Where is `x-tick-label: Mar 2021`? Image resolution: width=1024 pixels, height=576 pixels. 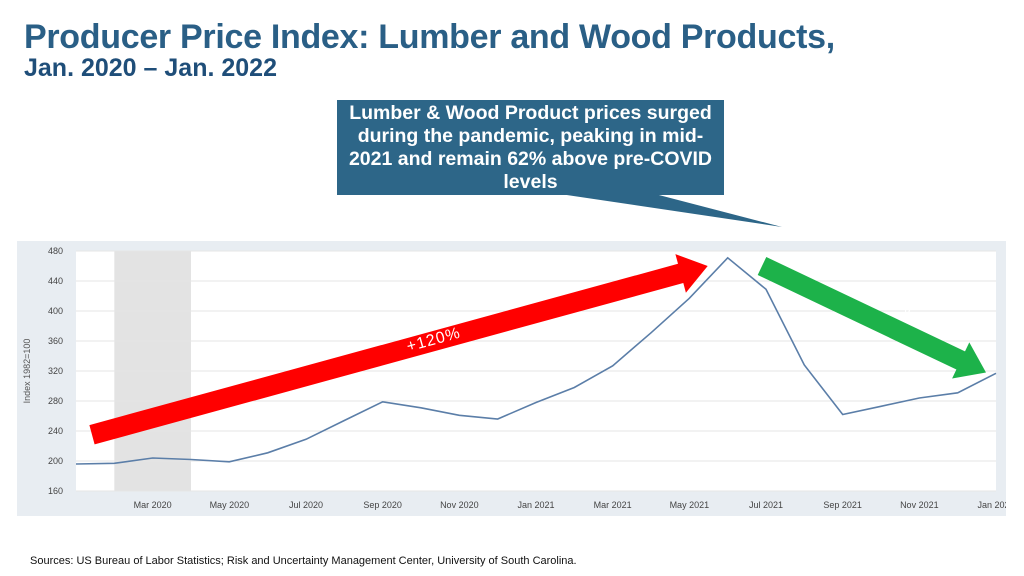 x-tick-label: Mar 2021 is located at coordinates (613, 505).